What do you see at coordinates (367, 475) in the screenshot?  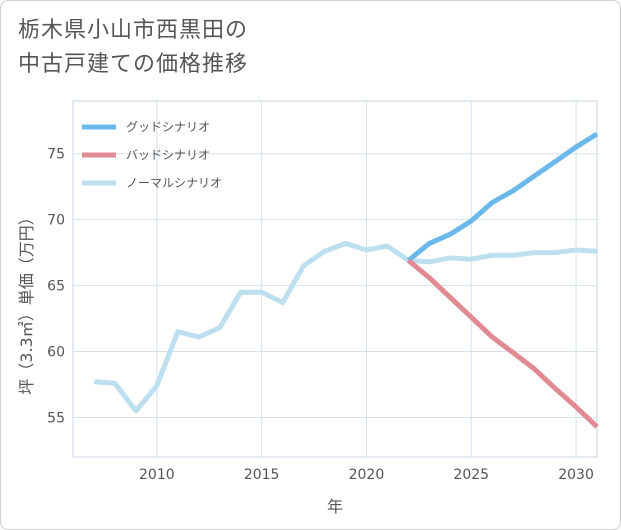 I see `x-tick-label: 2020` at bounding box center [367, 475].